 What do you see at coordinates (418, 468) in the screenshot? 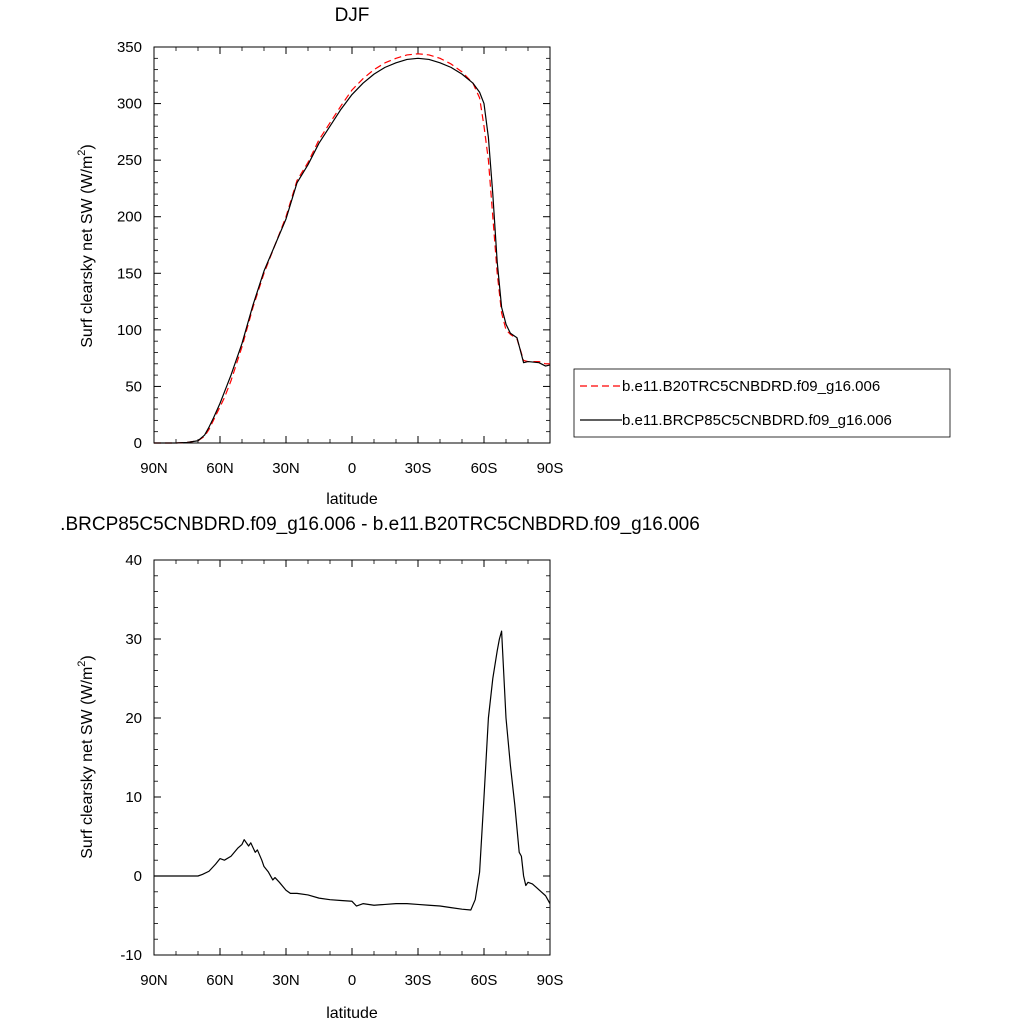
I see `top-xtick-label: 30S` at bounding box center [418, 468].